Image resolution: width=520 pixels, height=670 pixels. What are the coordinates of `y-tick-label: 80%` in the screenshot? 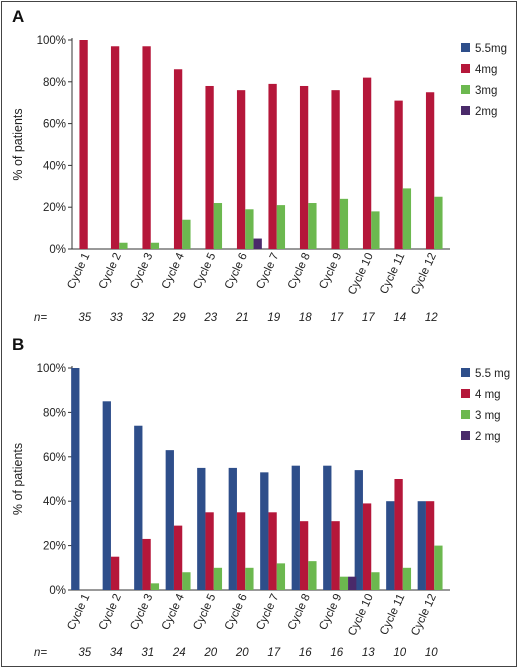 It's located at (54, 413).